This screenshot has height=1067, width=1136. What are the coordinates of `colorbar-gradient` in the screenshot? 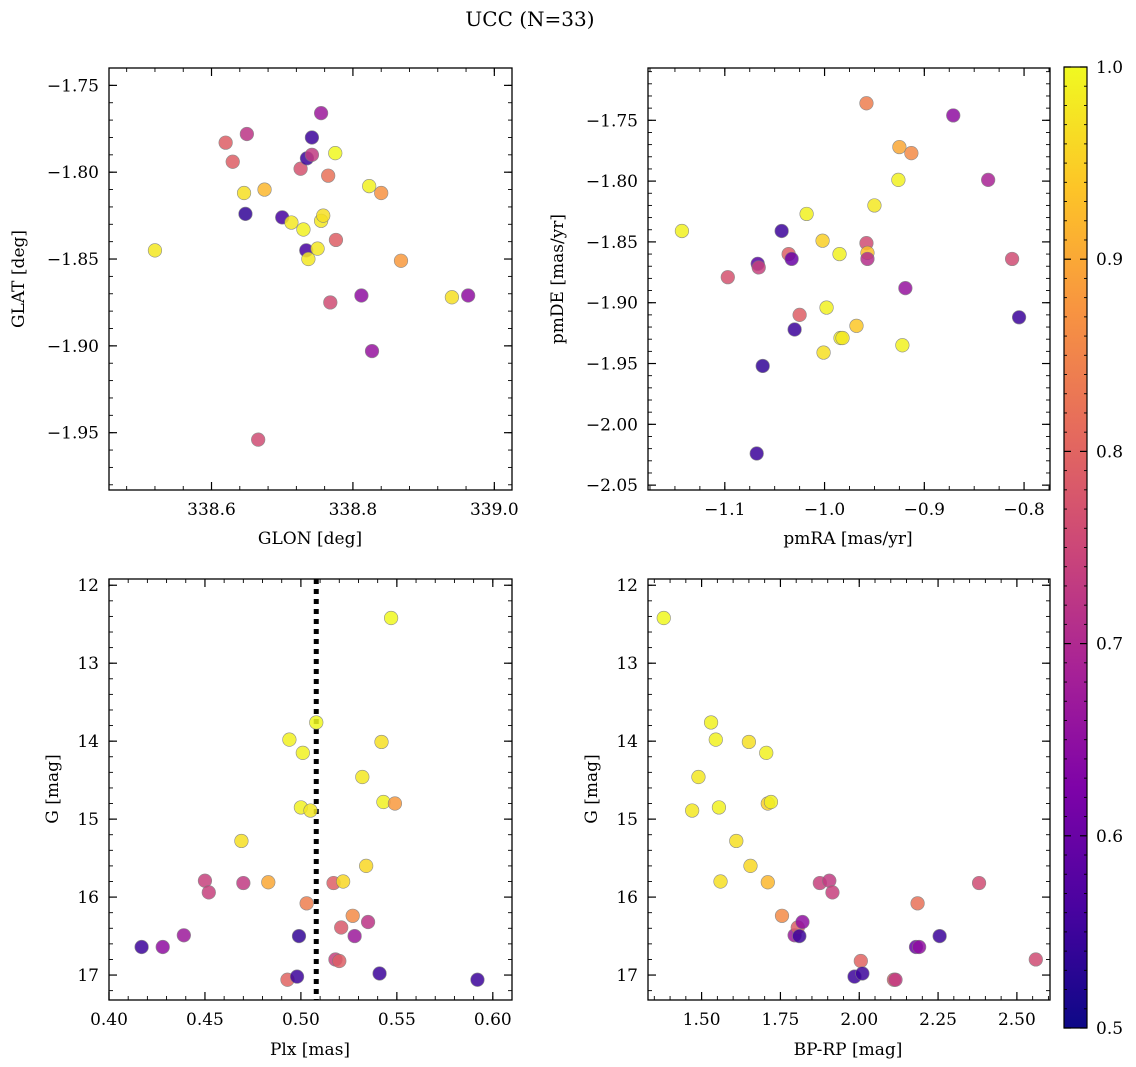 It's located at (1075, 547).